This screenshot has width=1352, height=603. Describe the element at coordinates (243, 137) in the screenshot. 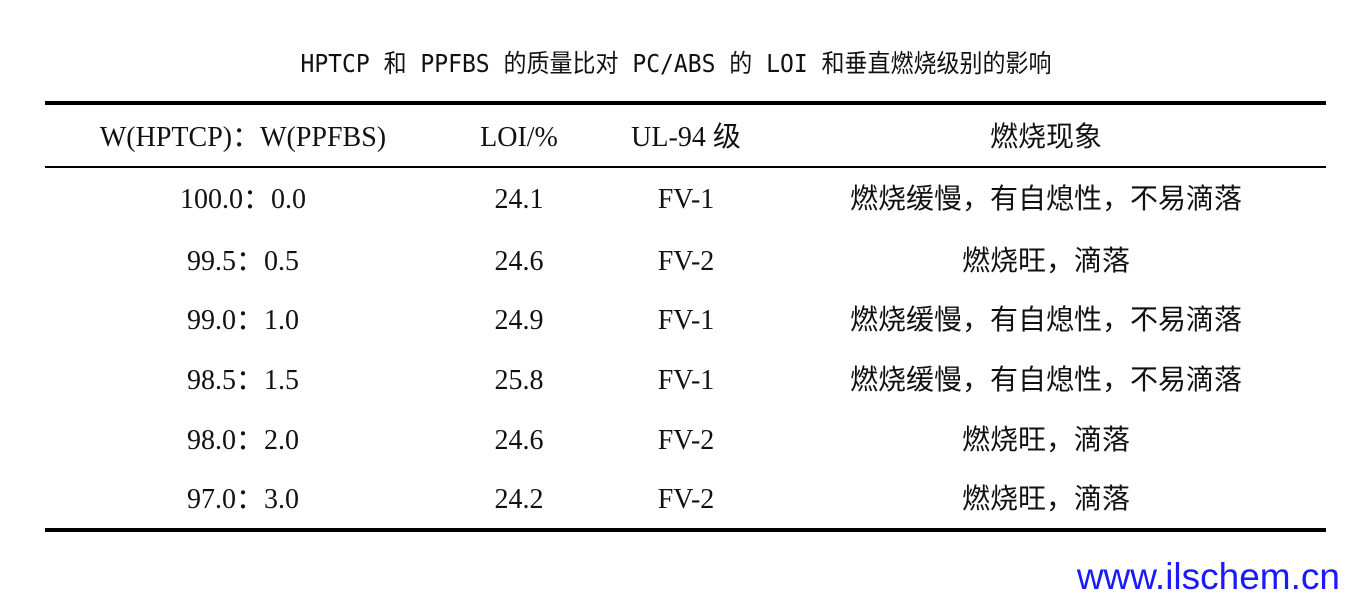

I see `header-ratio: W(HPTCP)：W(PPFBS)` at that location.